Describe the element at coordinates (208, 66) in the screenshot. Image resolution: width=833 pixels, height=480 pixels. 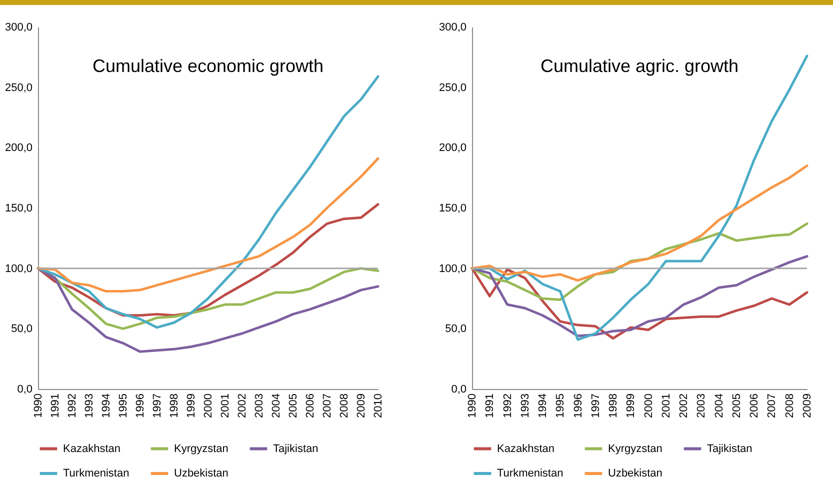
I see `text: Cumulative economic growth` at that location.